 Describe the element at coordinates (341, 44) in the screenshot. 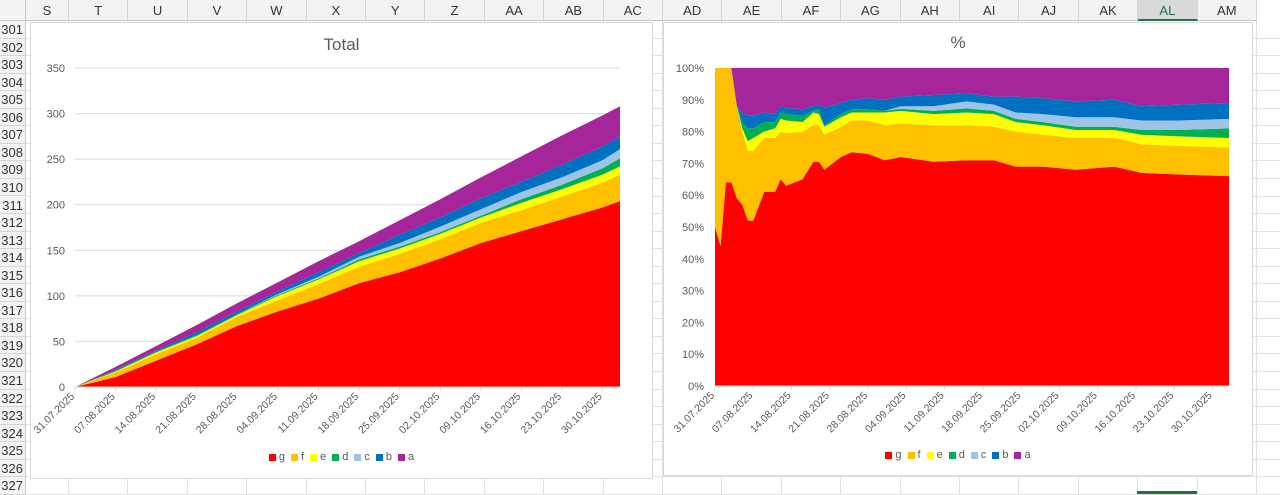

I see `chart-title: Total` at that location.